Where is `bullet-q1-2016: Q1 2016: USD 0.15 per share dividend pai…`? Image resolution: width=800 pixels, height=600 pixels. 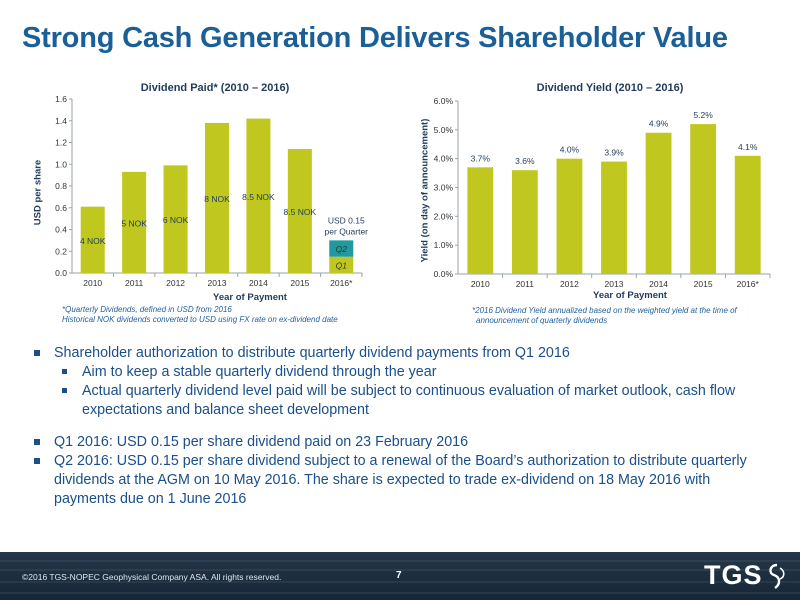 bullet-q1-2016: Q1 2016: USD 0.15 per share dividend pai… is located at coordinates (404, 442).